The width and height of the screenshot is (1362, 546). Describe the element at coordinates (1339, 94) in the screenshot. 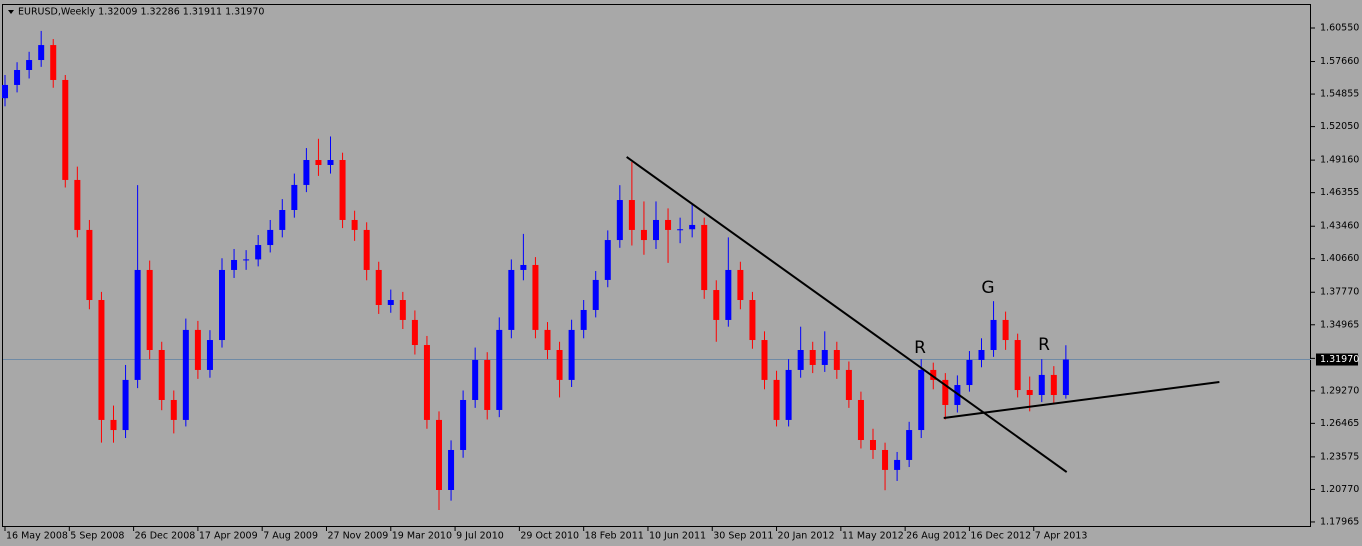

I see `y-tick-label: 1.54855` at that location.